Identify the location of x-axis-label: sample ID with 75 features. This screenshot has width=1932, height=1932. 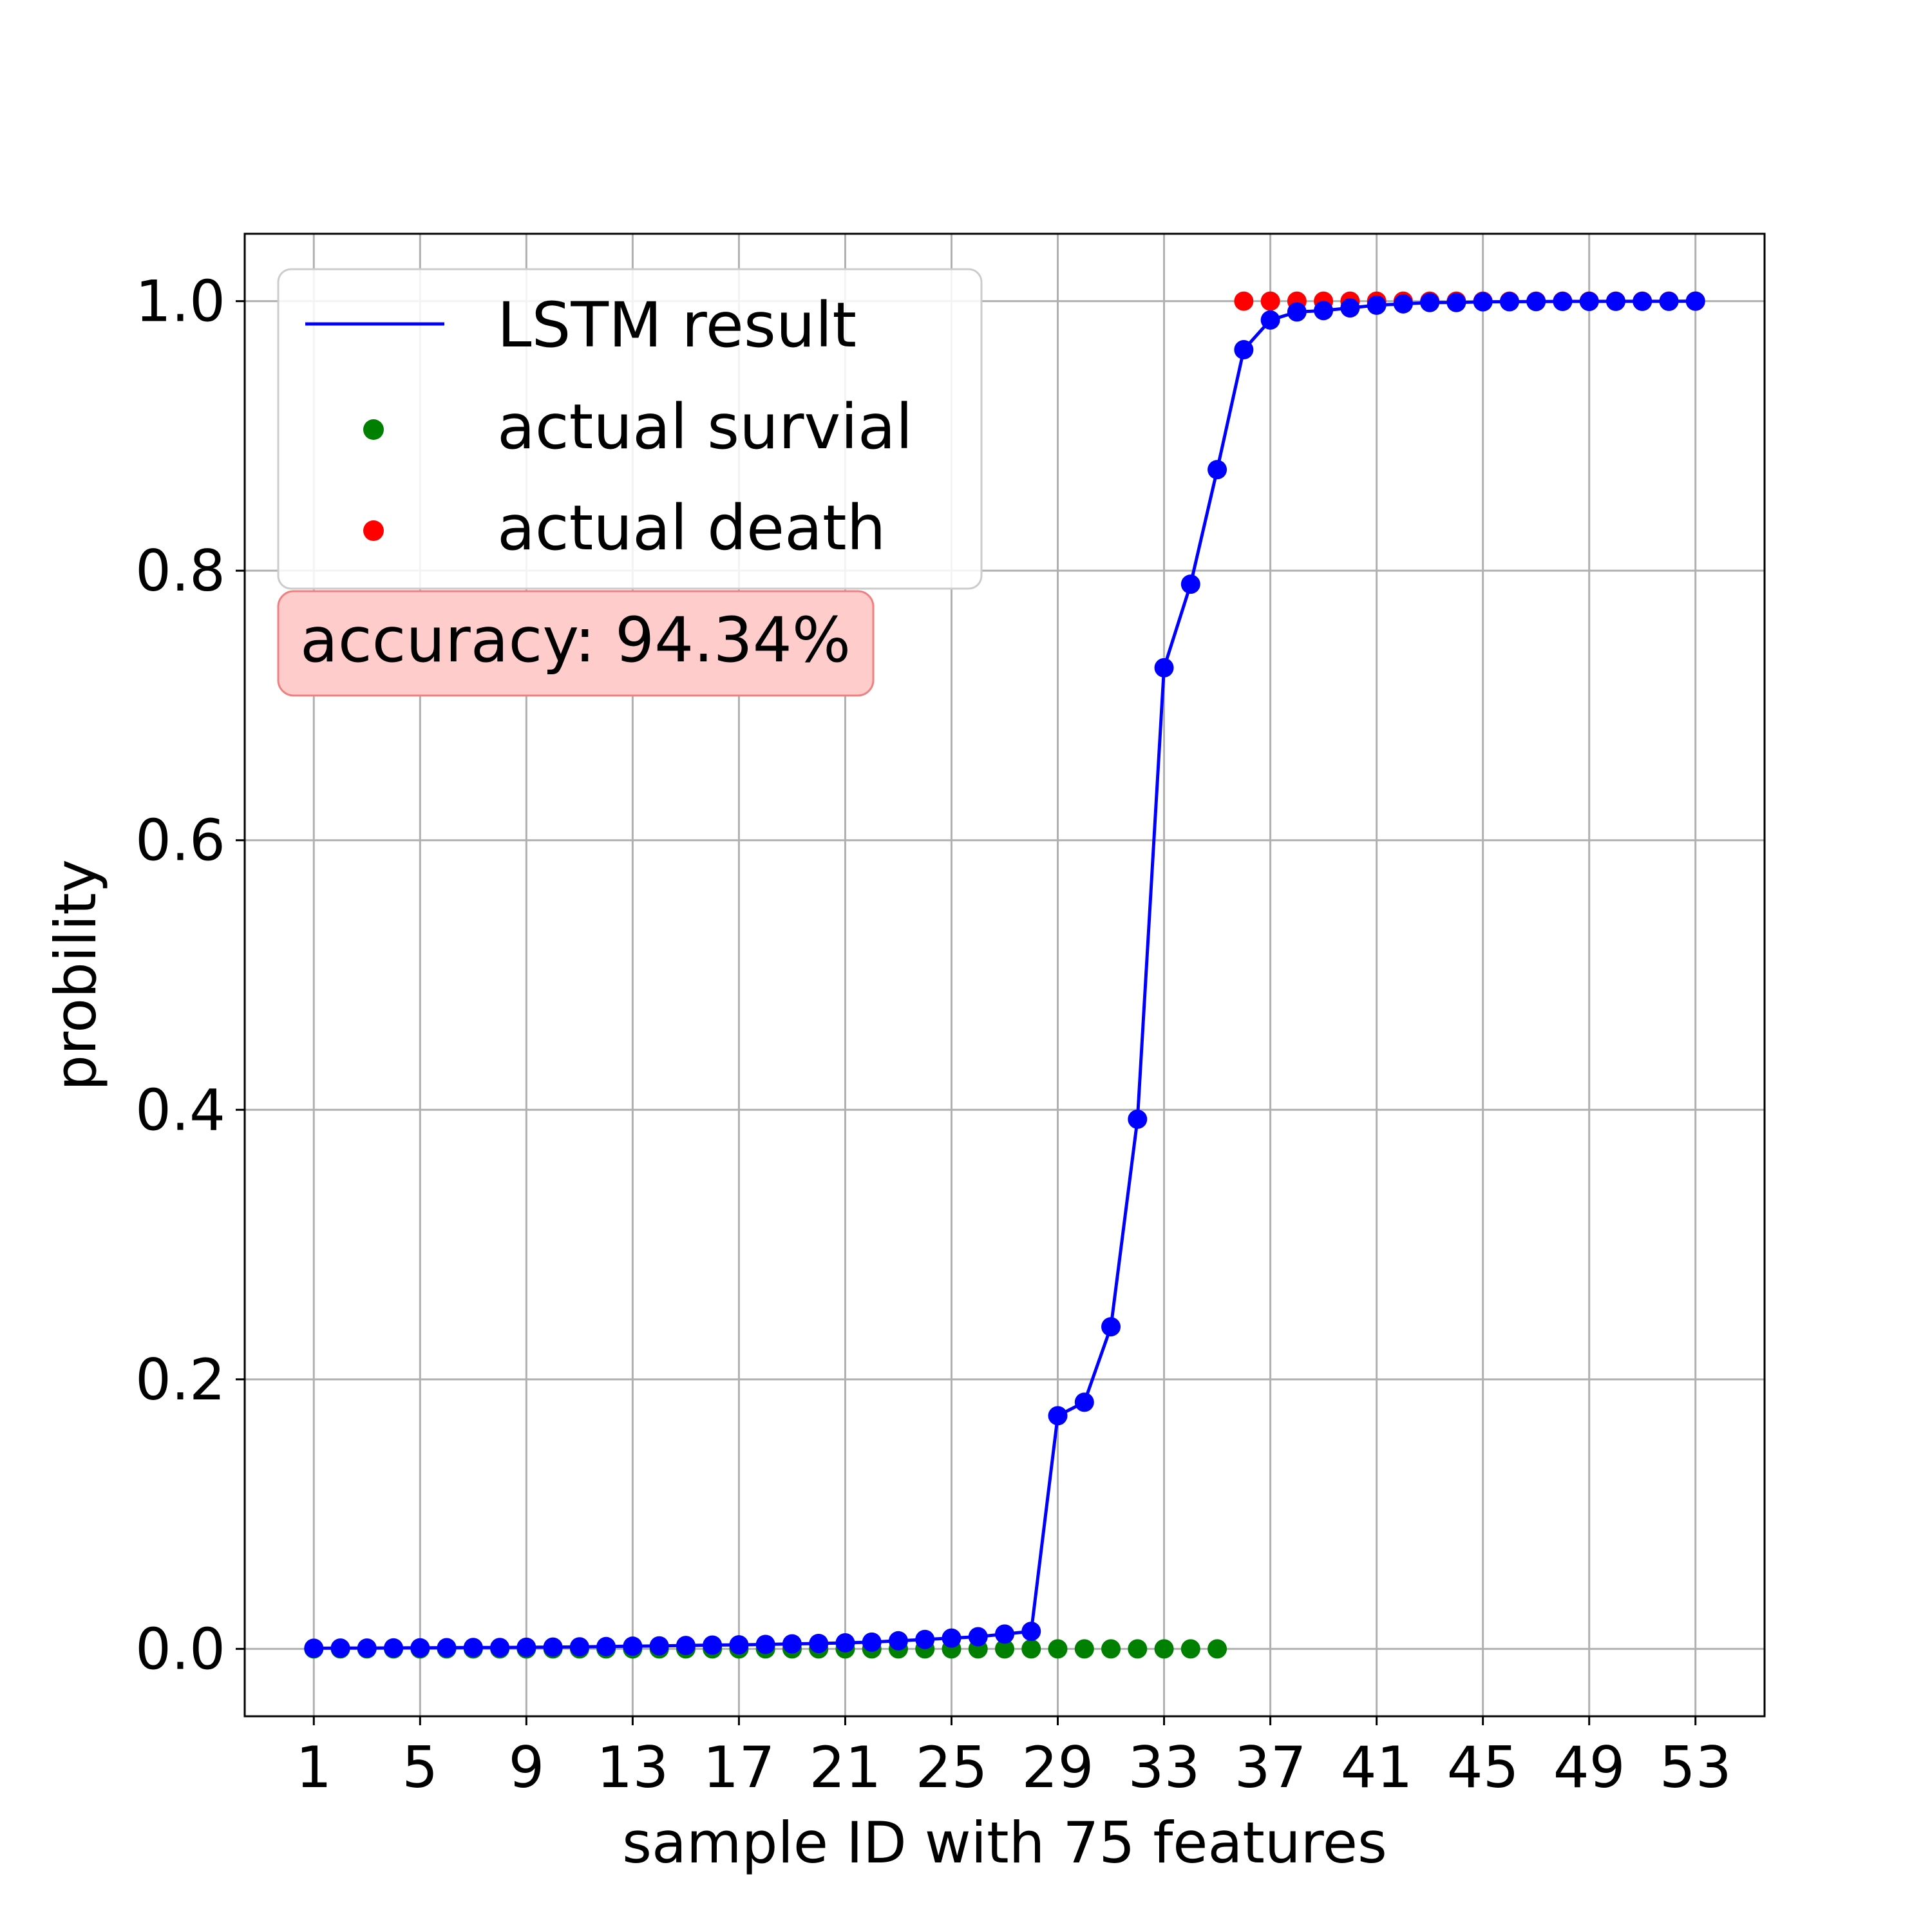
(1005, 1843).